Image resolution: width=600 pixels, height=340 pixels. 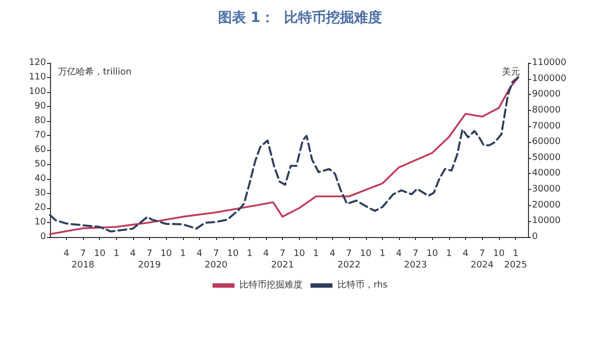 What do you see at coordinates (282, 265) in the screenshot?
I see `x2-tick-label: 2021` at bounding box center [282, 265].